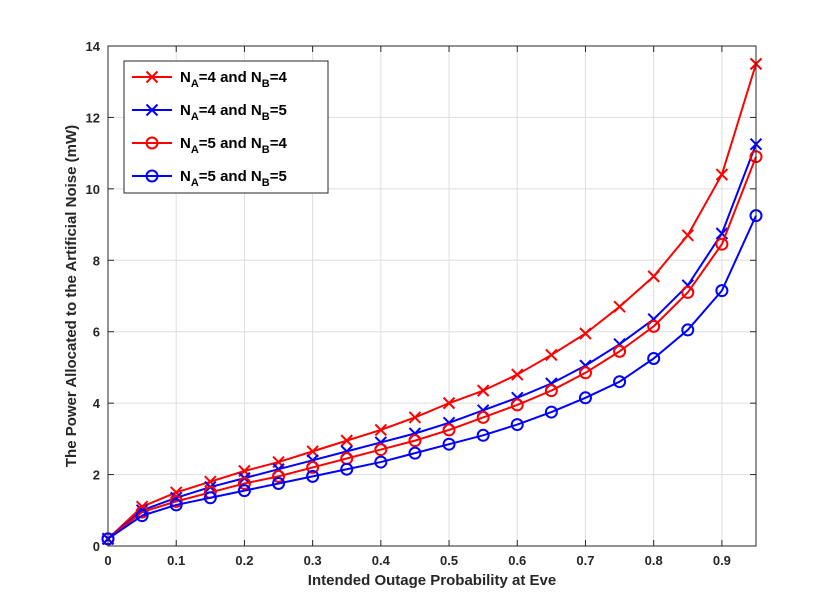 The width and height of the screenshot is (830, 614). I want to click on legend-label: NA=4 and NB=5, so click(233, 112).